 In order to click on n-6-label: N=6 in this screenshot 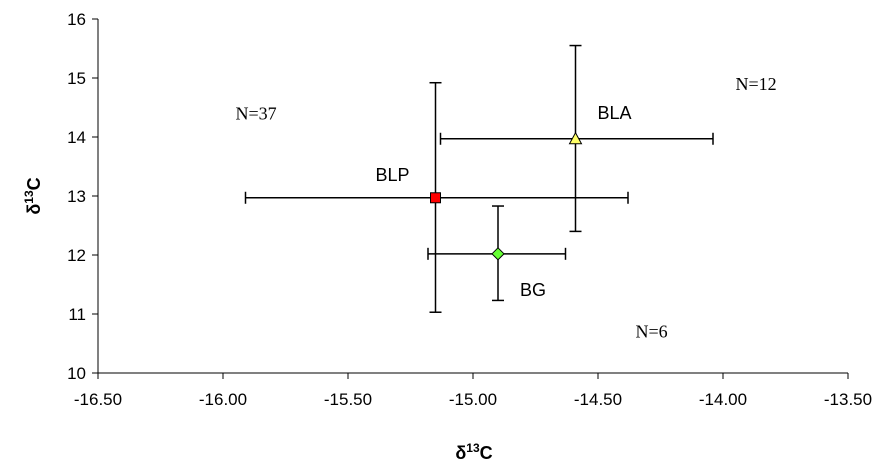, I will do `click(652, 332)`.